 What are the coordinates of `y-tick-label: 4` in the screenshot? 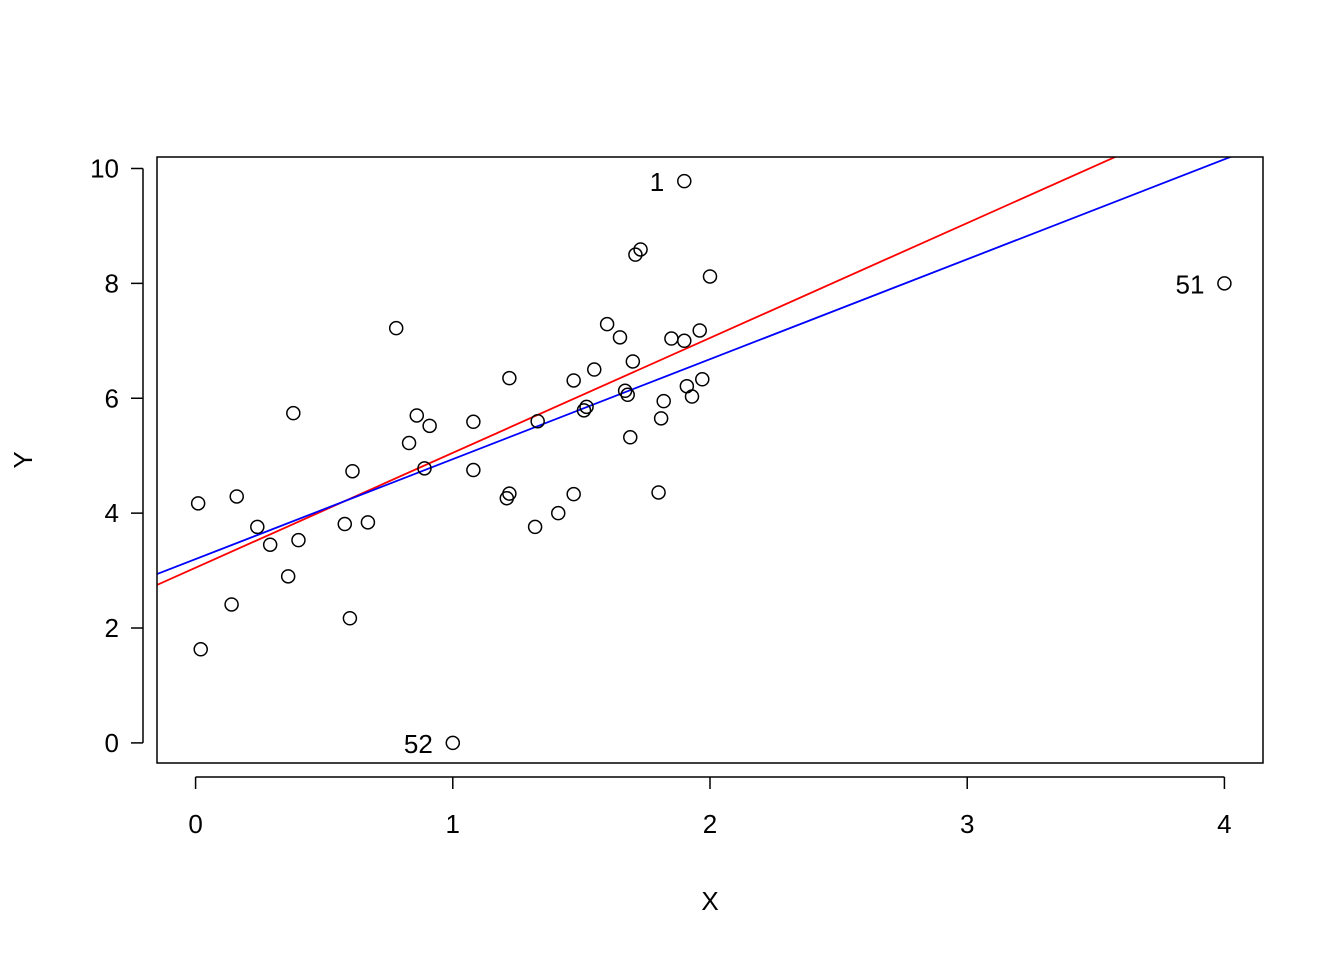 It's located at (112, 513).